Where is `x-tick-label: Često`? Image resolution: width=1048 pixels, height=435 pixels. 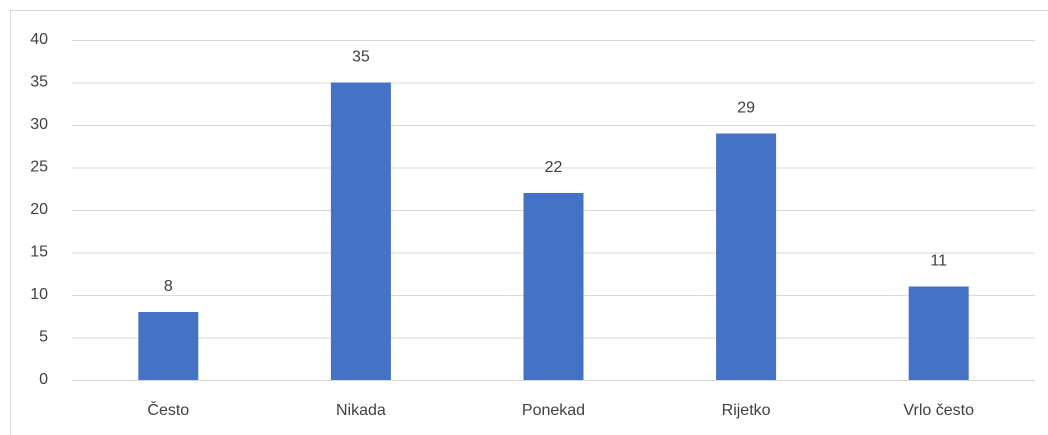 x-tick-label: Često is located at coordinates (168, 409).